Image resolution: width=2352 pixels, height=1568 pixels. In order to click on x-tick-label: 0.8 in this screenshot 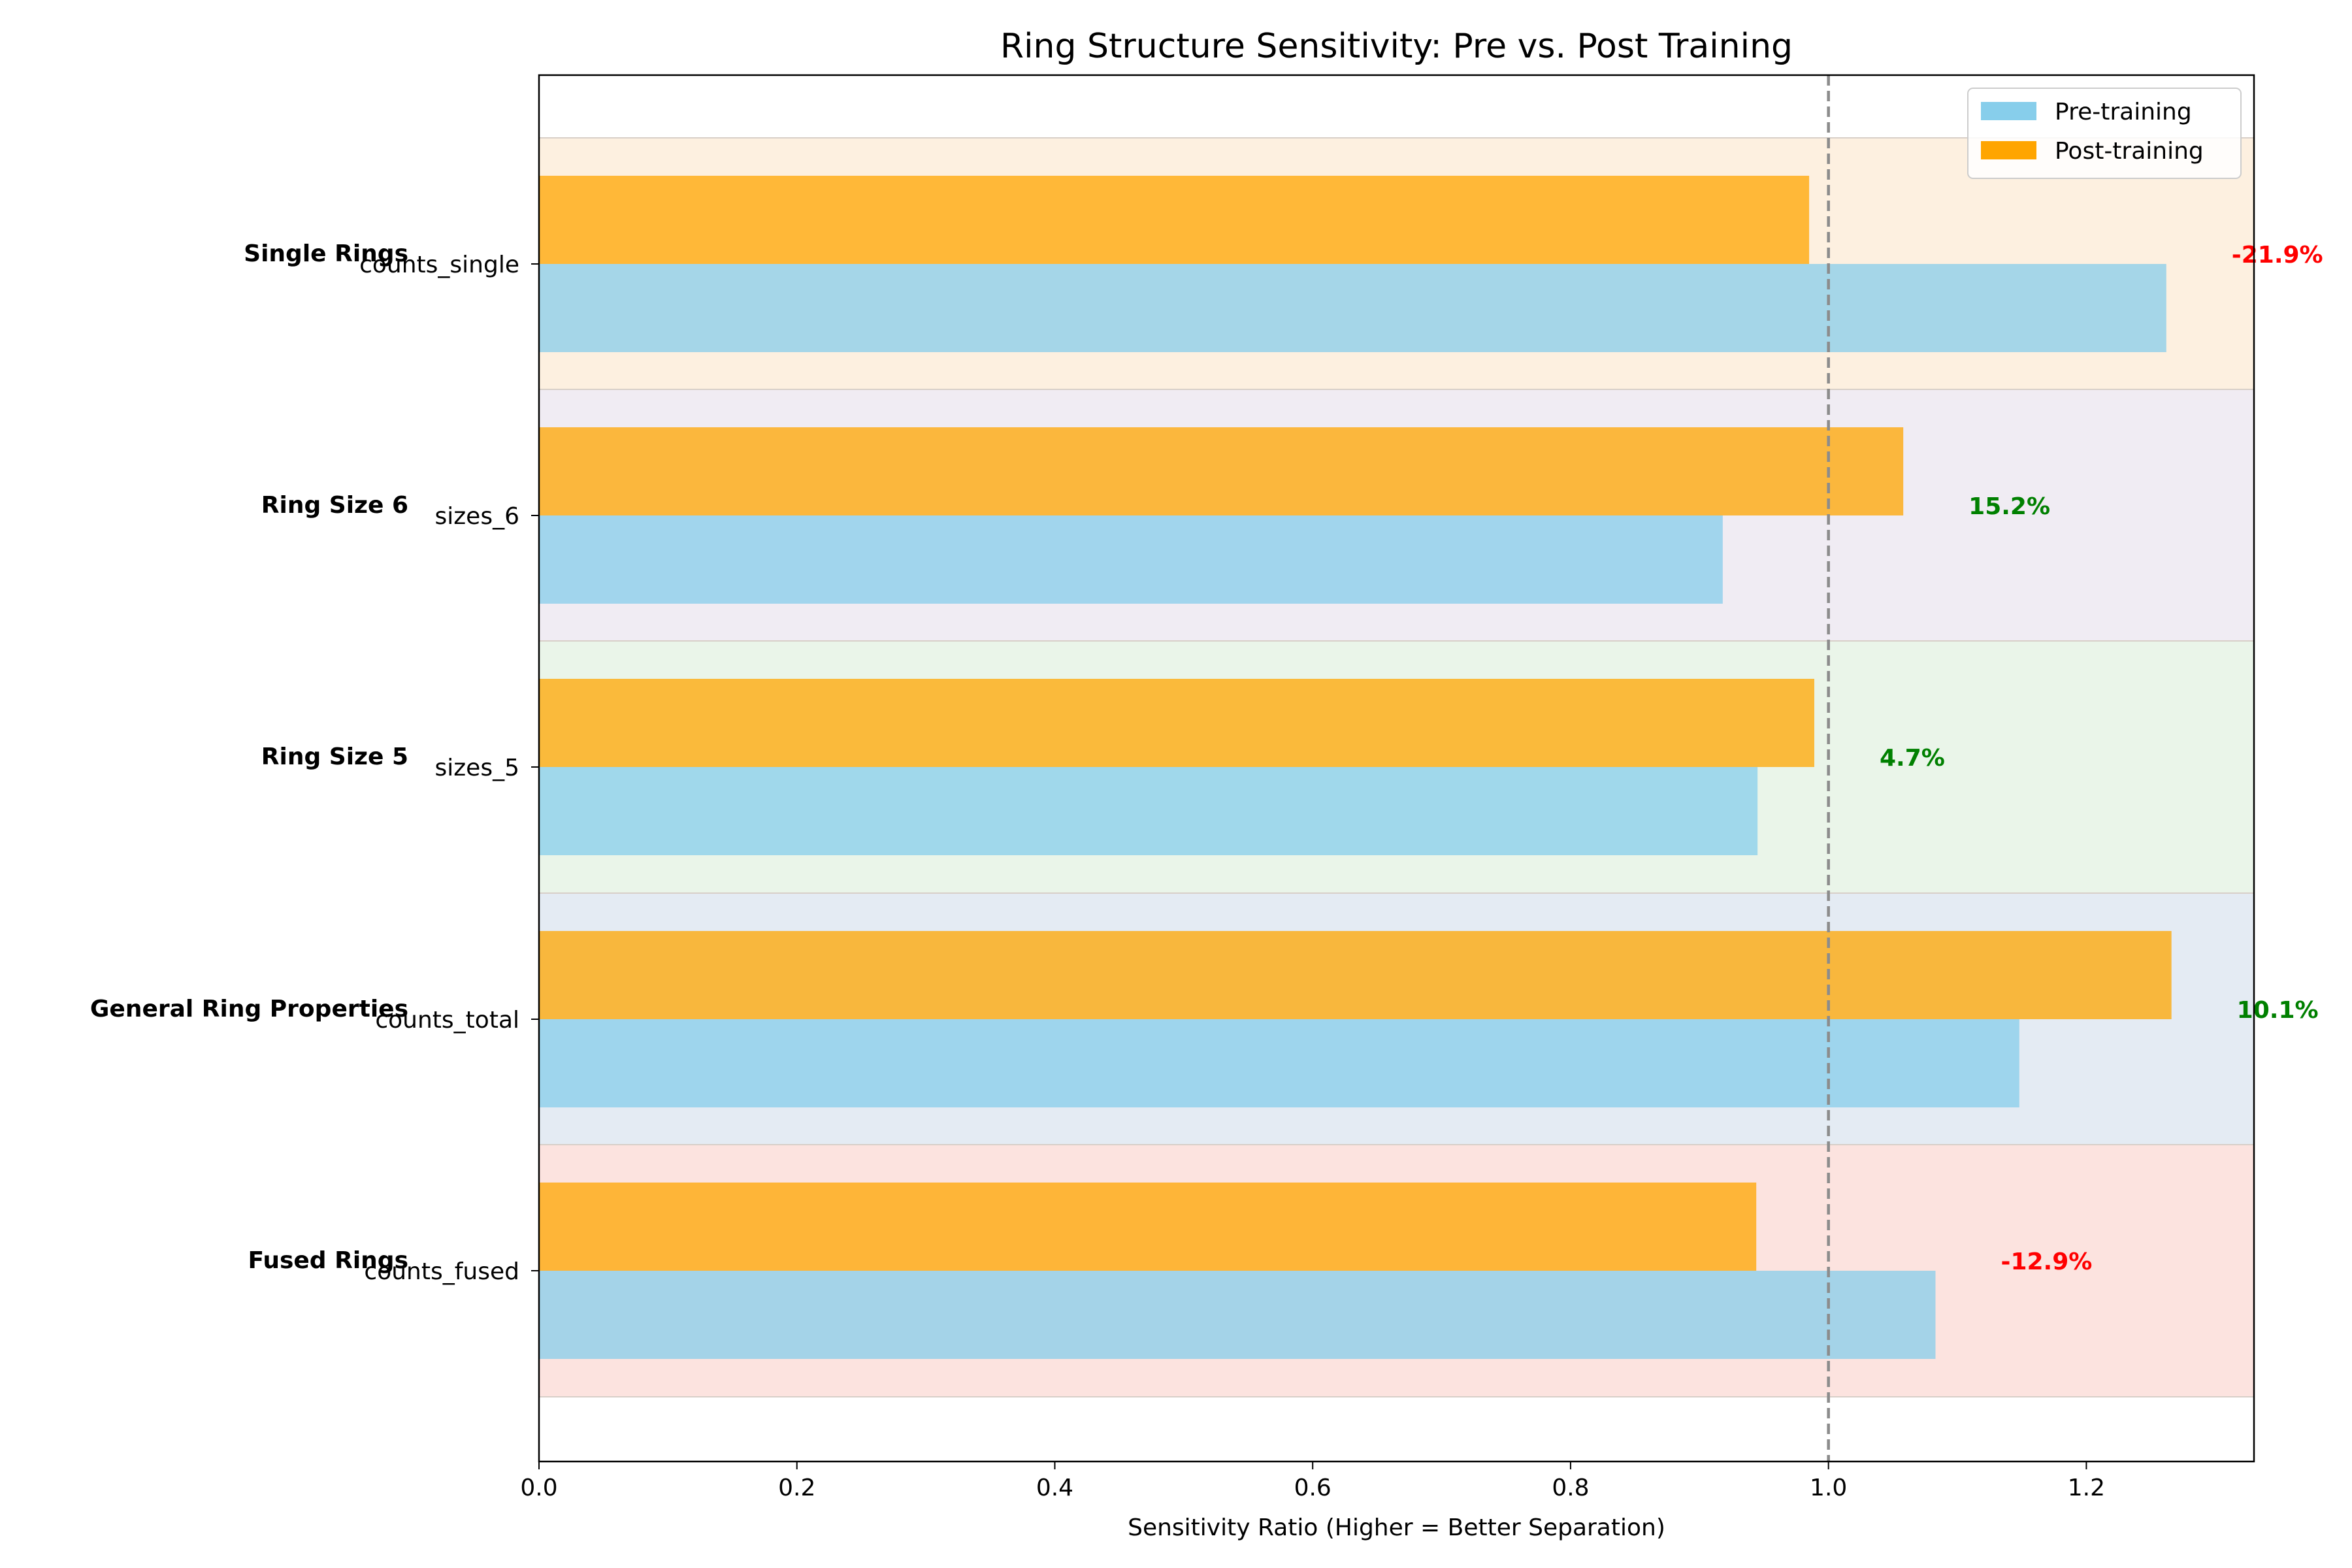, I will do `click(1570, 1488)`.